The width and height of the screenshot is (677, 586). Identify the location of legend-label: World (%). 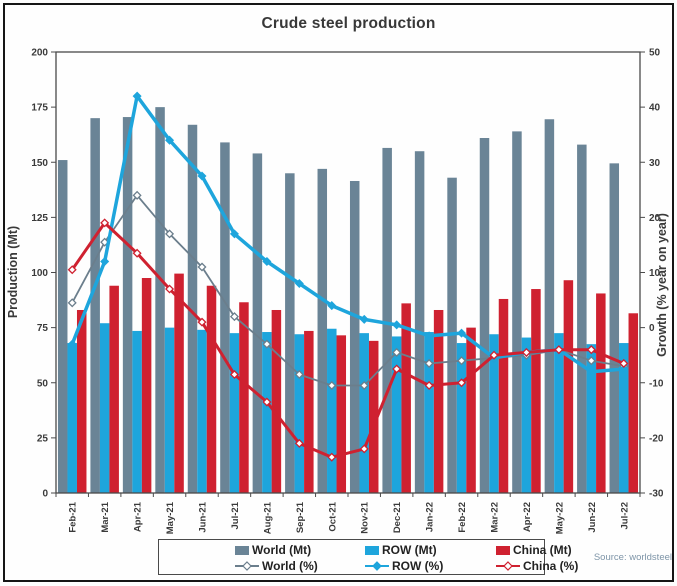
(290, 566).